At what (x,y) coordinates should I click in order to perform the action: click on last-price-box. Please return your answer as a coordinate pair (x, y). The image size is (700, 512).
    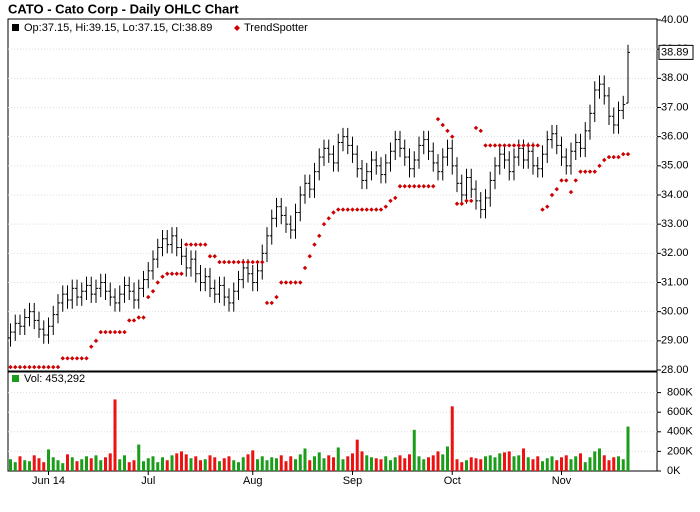
    Looking at the image, I should click on (676, 52).